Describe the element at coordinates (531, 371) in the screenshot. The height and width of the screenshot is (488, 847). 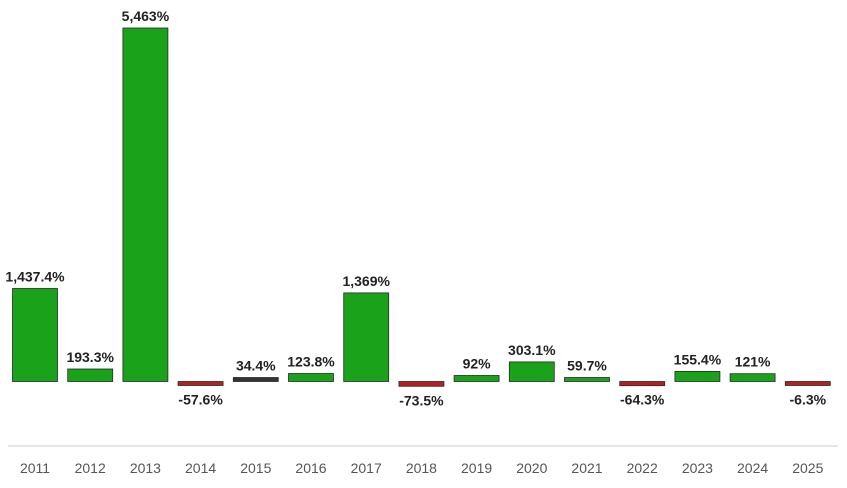
I see `bar-2020` at that location.